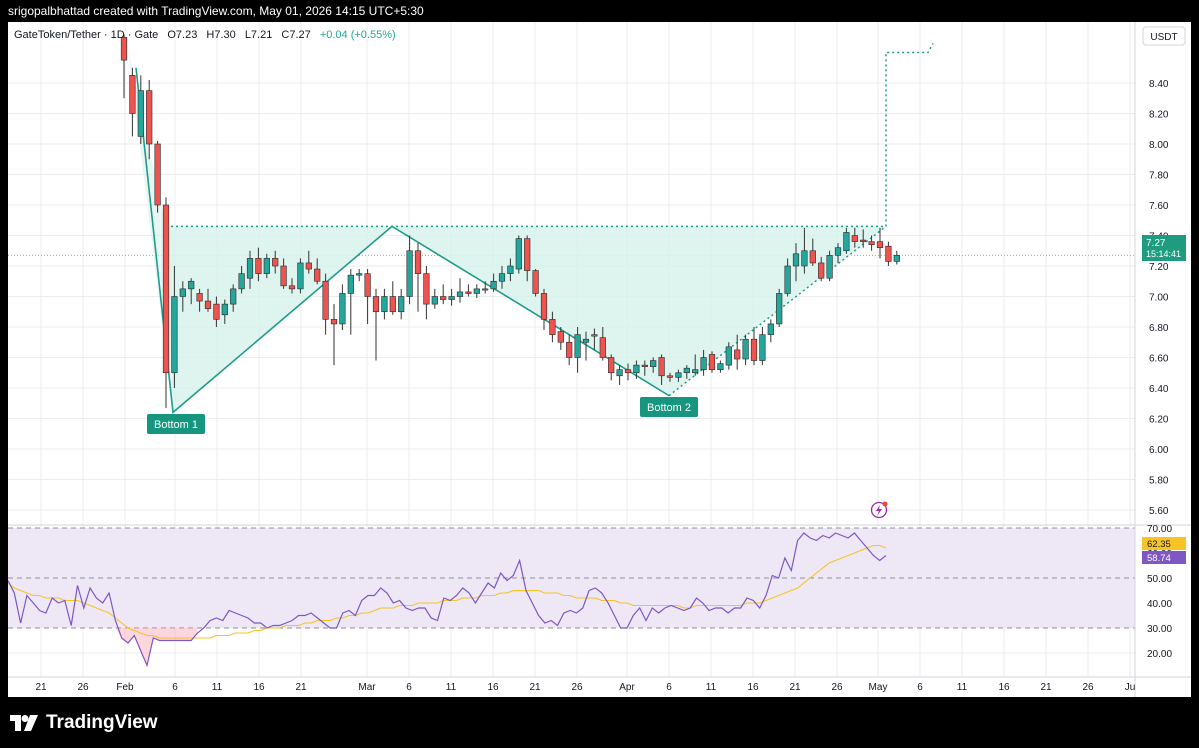  Describe the element at coordinates (1159, 328) in the screenshot. I see `price-tick-label: 6.80` at that location.